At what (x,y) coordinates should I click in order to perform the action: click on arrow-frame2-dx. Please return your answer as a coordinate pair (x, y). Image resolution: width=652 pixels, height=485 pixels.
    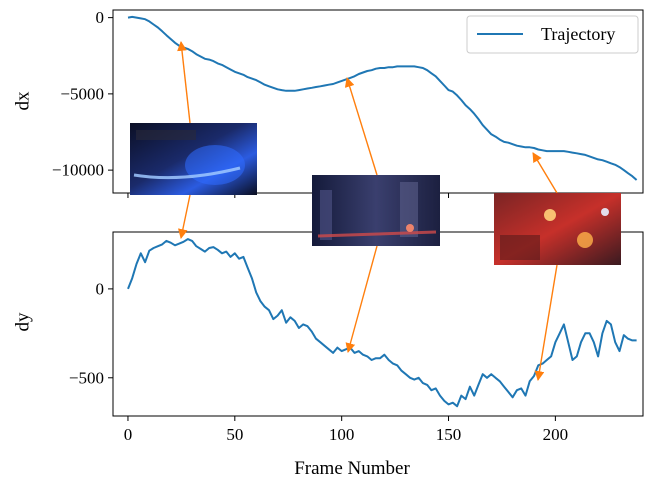
    Looking at the image, I should click on (361, 126).